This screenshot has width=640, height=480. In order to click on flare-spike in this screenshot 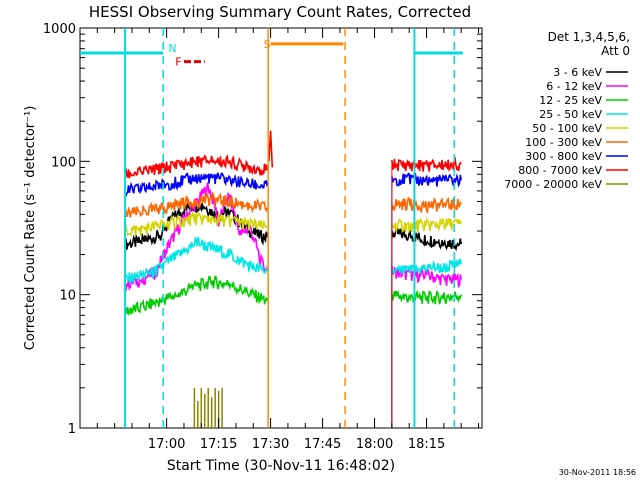, I will do `click(271, 149)`.